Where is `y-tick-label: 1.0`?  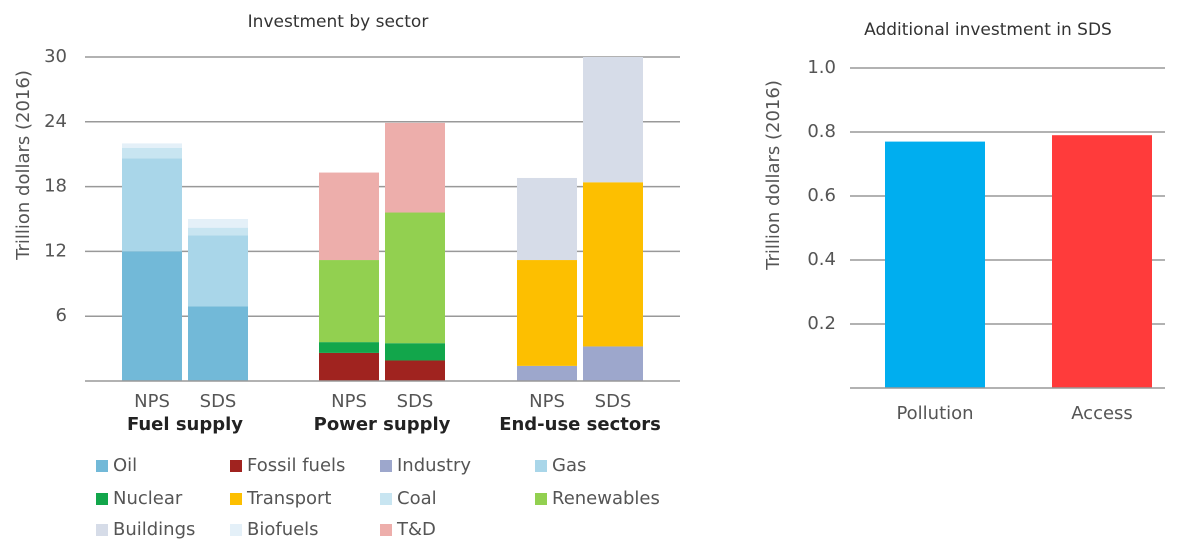
y-tick-label: 1.0 is located at coordinates (821, 67).